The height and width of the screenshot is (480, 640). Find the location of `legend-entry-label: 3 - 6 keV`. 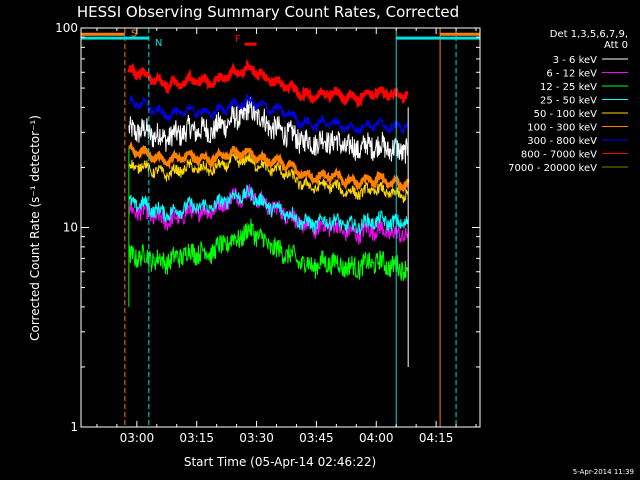

legend-entry-label: 3 - 6 keV is located at coordinates (575, 60).